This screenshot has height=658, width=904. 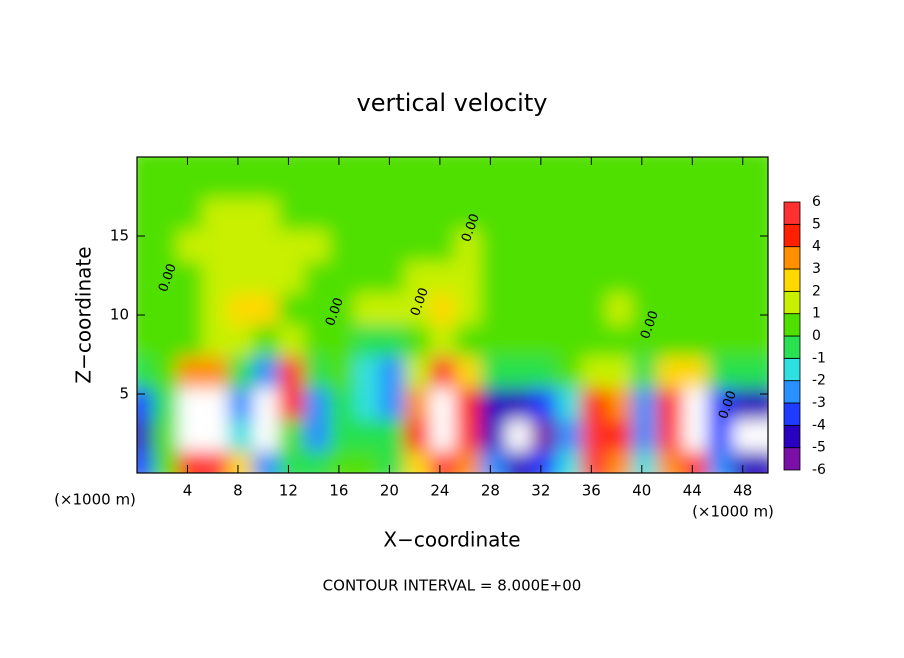 What do you see at coordinates (238, 491) in the screenshot?
I see `x-tick-label: 8` at bounding box center [238, 491].